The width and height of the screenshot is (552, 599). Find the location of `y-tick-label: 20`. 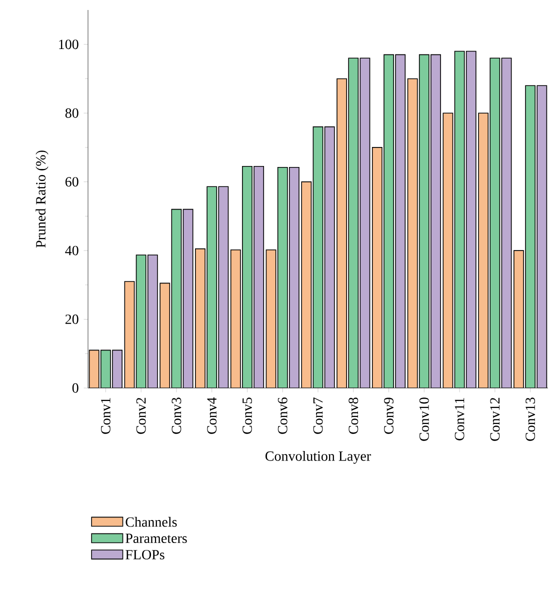

y-tick-label: 20 is located at coordinates (71, 319).